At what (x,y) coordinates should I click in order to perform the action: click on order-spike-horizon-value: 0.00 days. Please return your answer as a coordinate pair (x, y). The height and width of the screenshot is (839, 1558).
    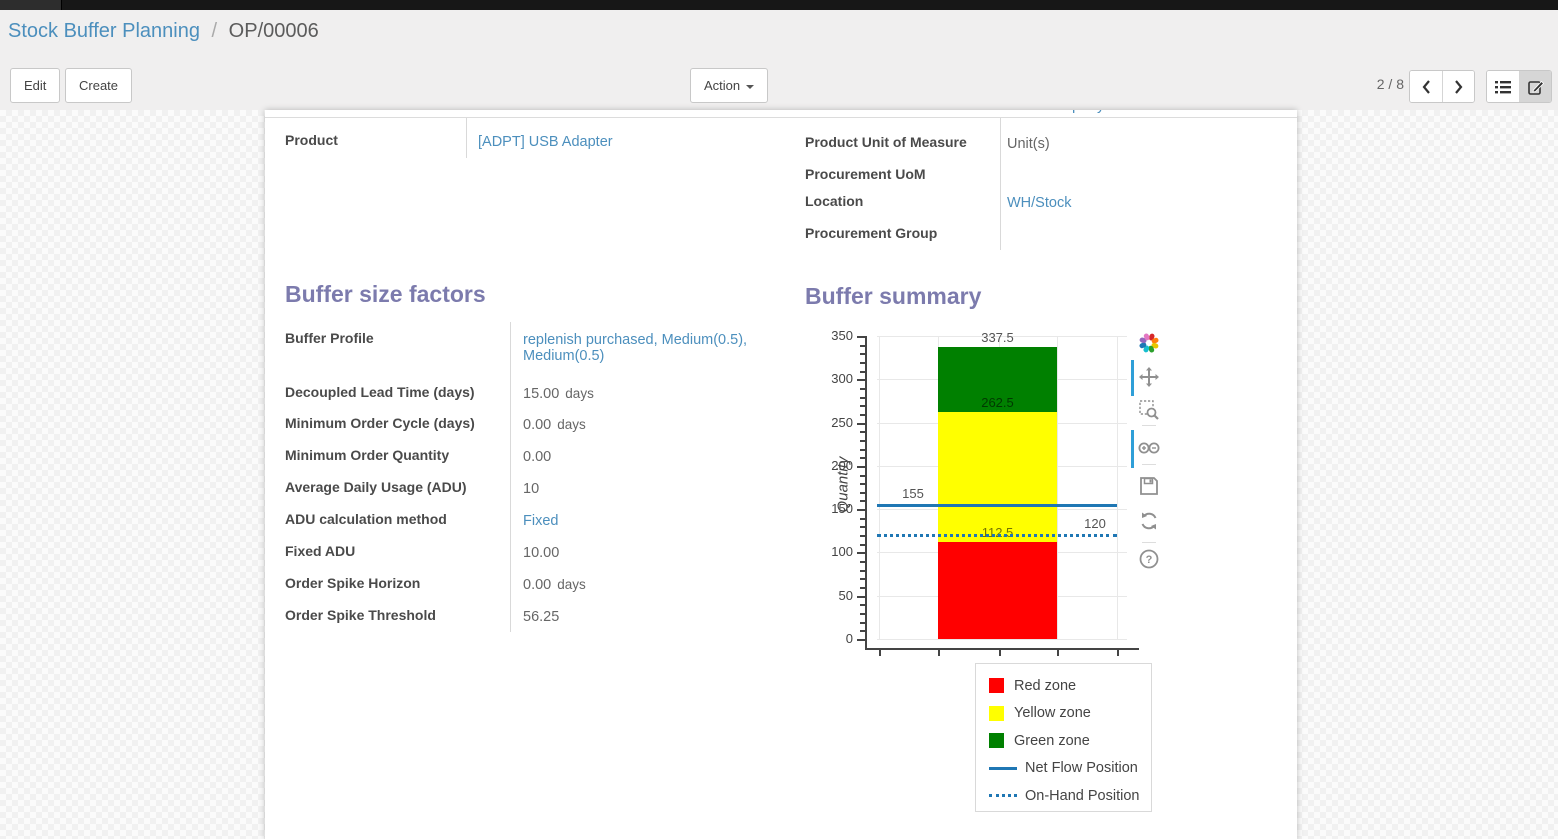
    Looking at the image, I should click on (554, 585).